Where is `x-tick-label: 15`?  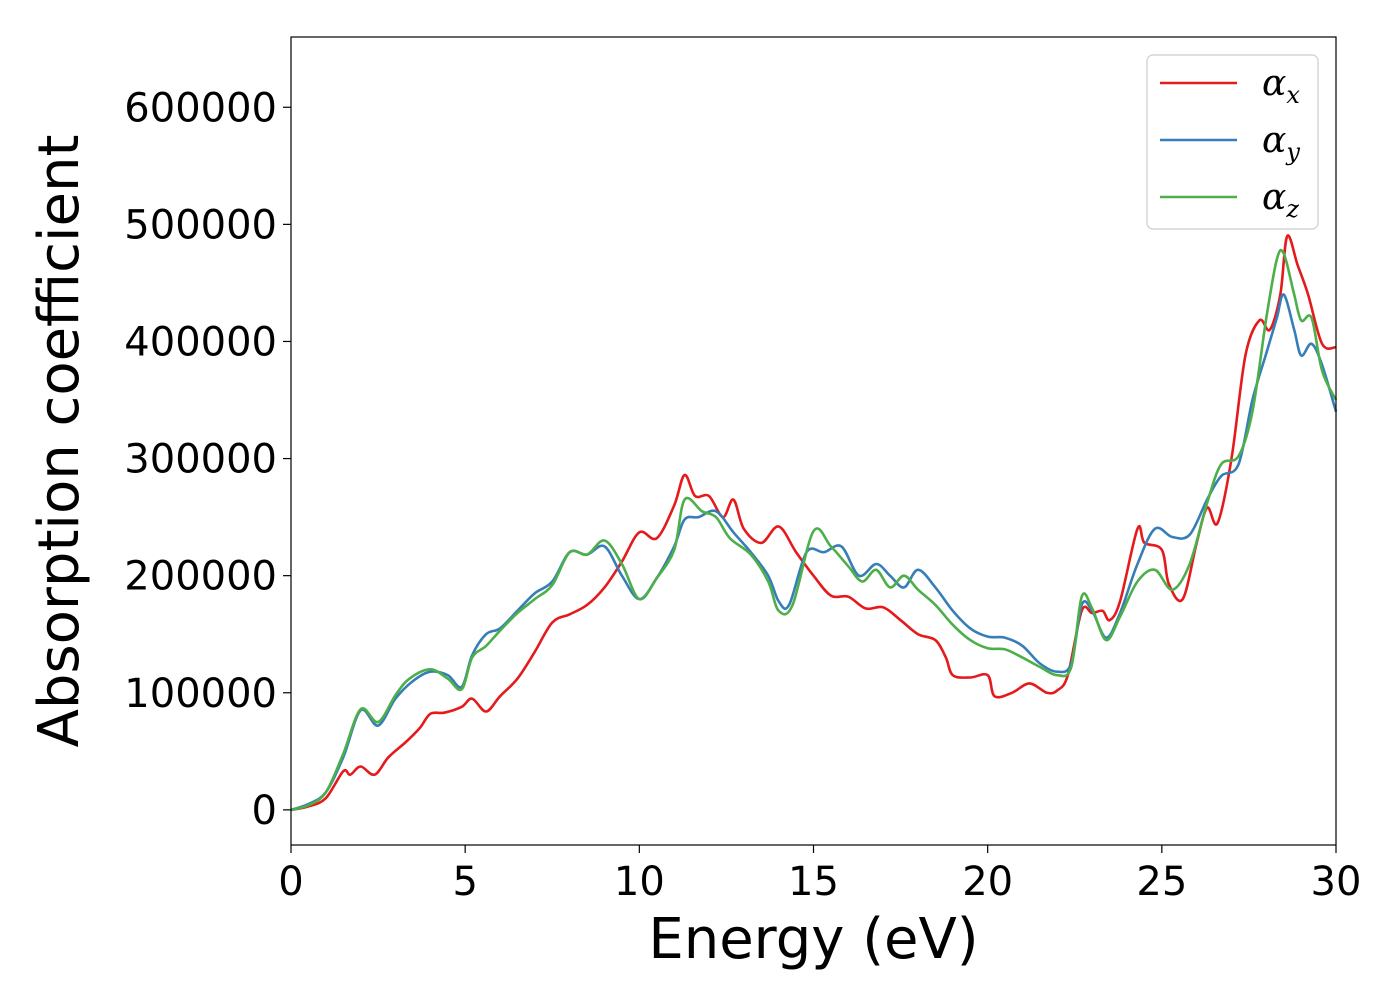
x-tick-label: 15 is located at coordinates (813, 882).